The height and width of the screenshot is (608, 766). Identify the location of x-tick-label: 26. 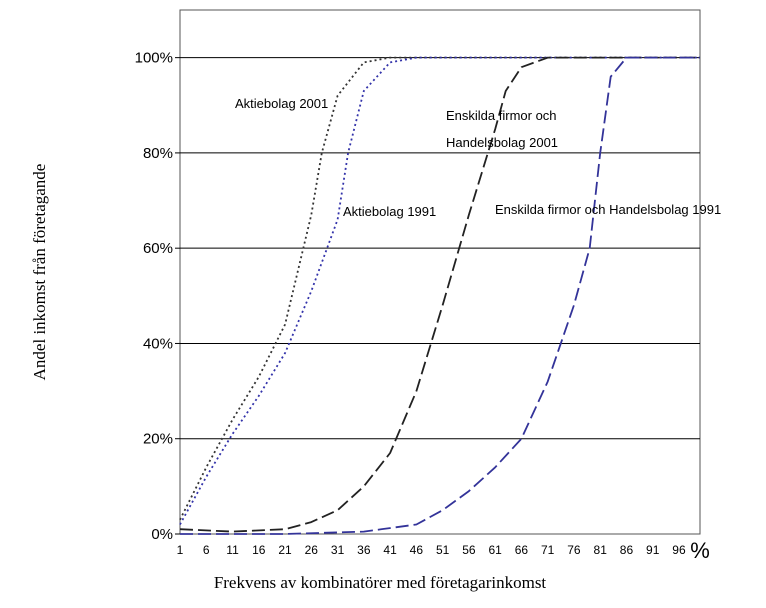
(312, 550).